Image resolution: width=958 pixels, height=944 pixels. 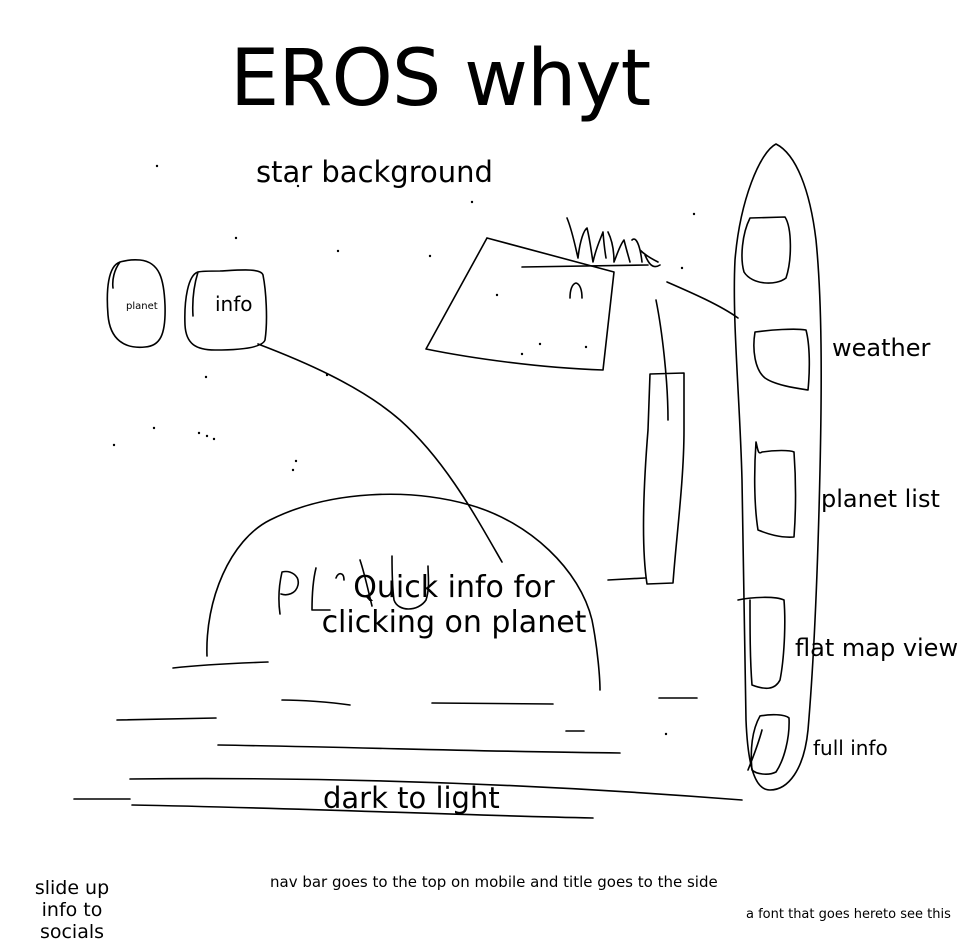 I want to click on planet-dome, so click(x=403, y=592).